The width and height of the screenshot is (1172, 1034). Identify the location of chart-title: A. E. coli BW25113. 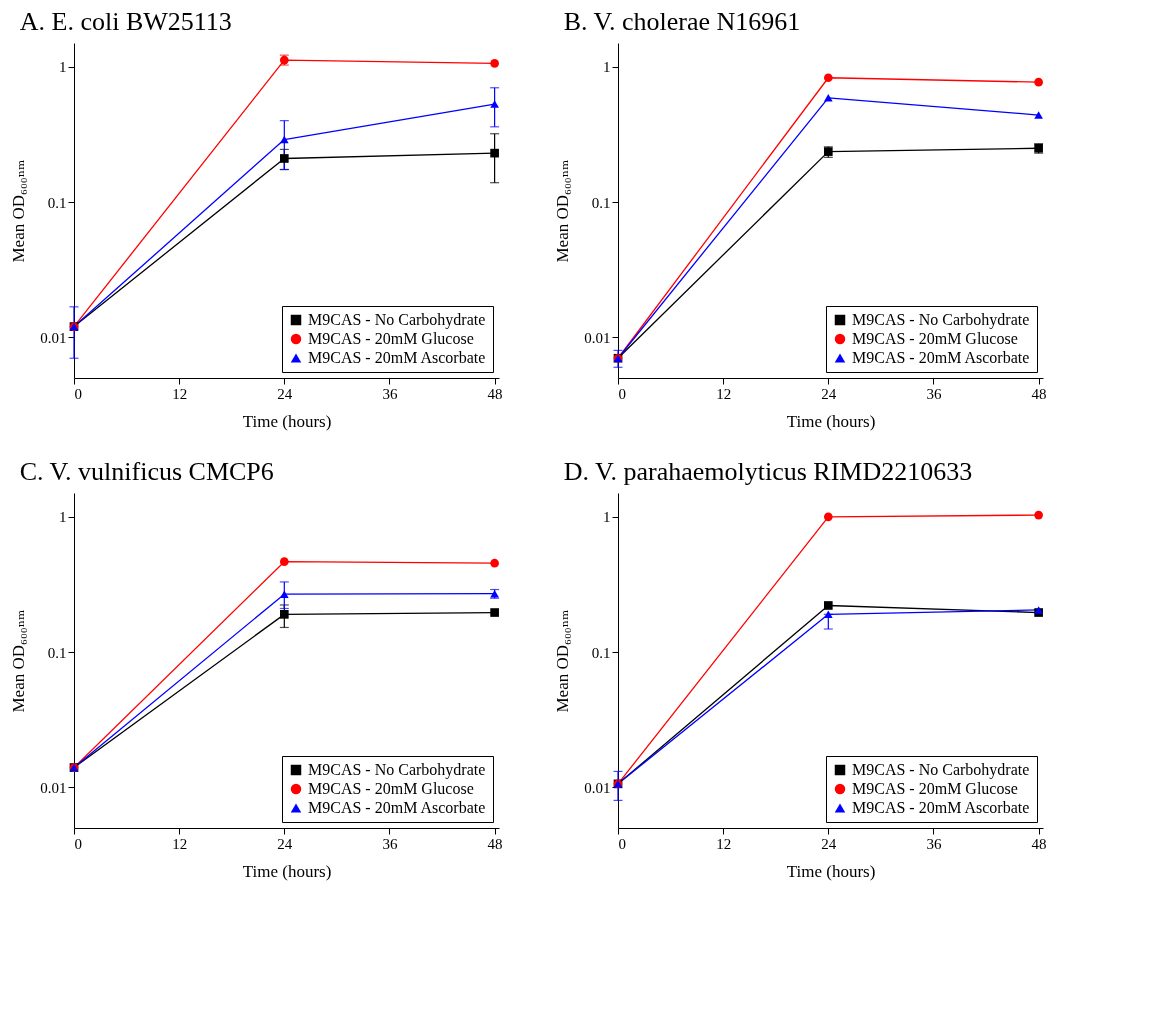
(125, 21).